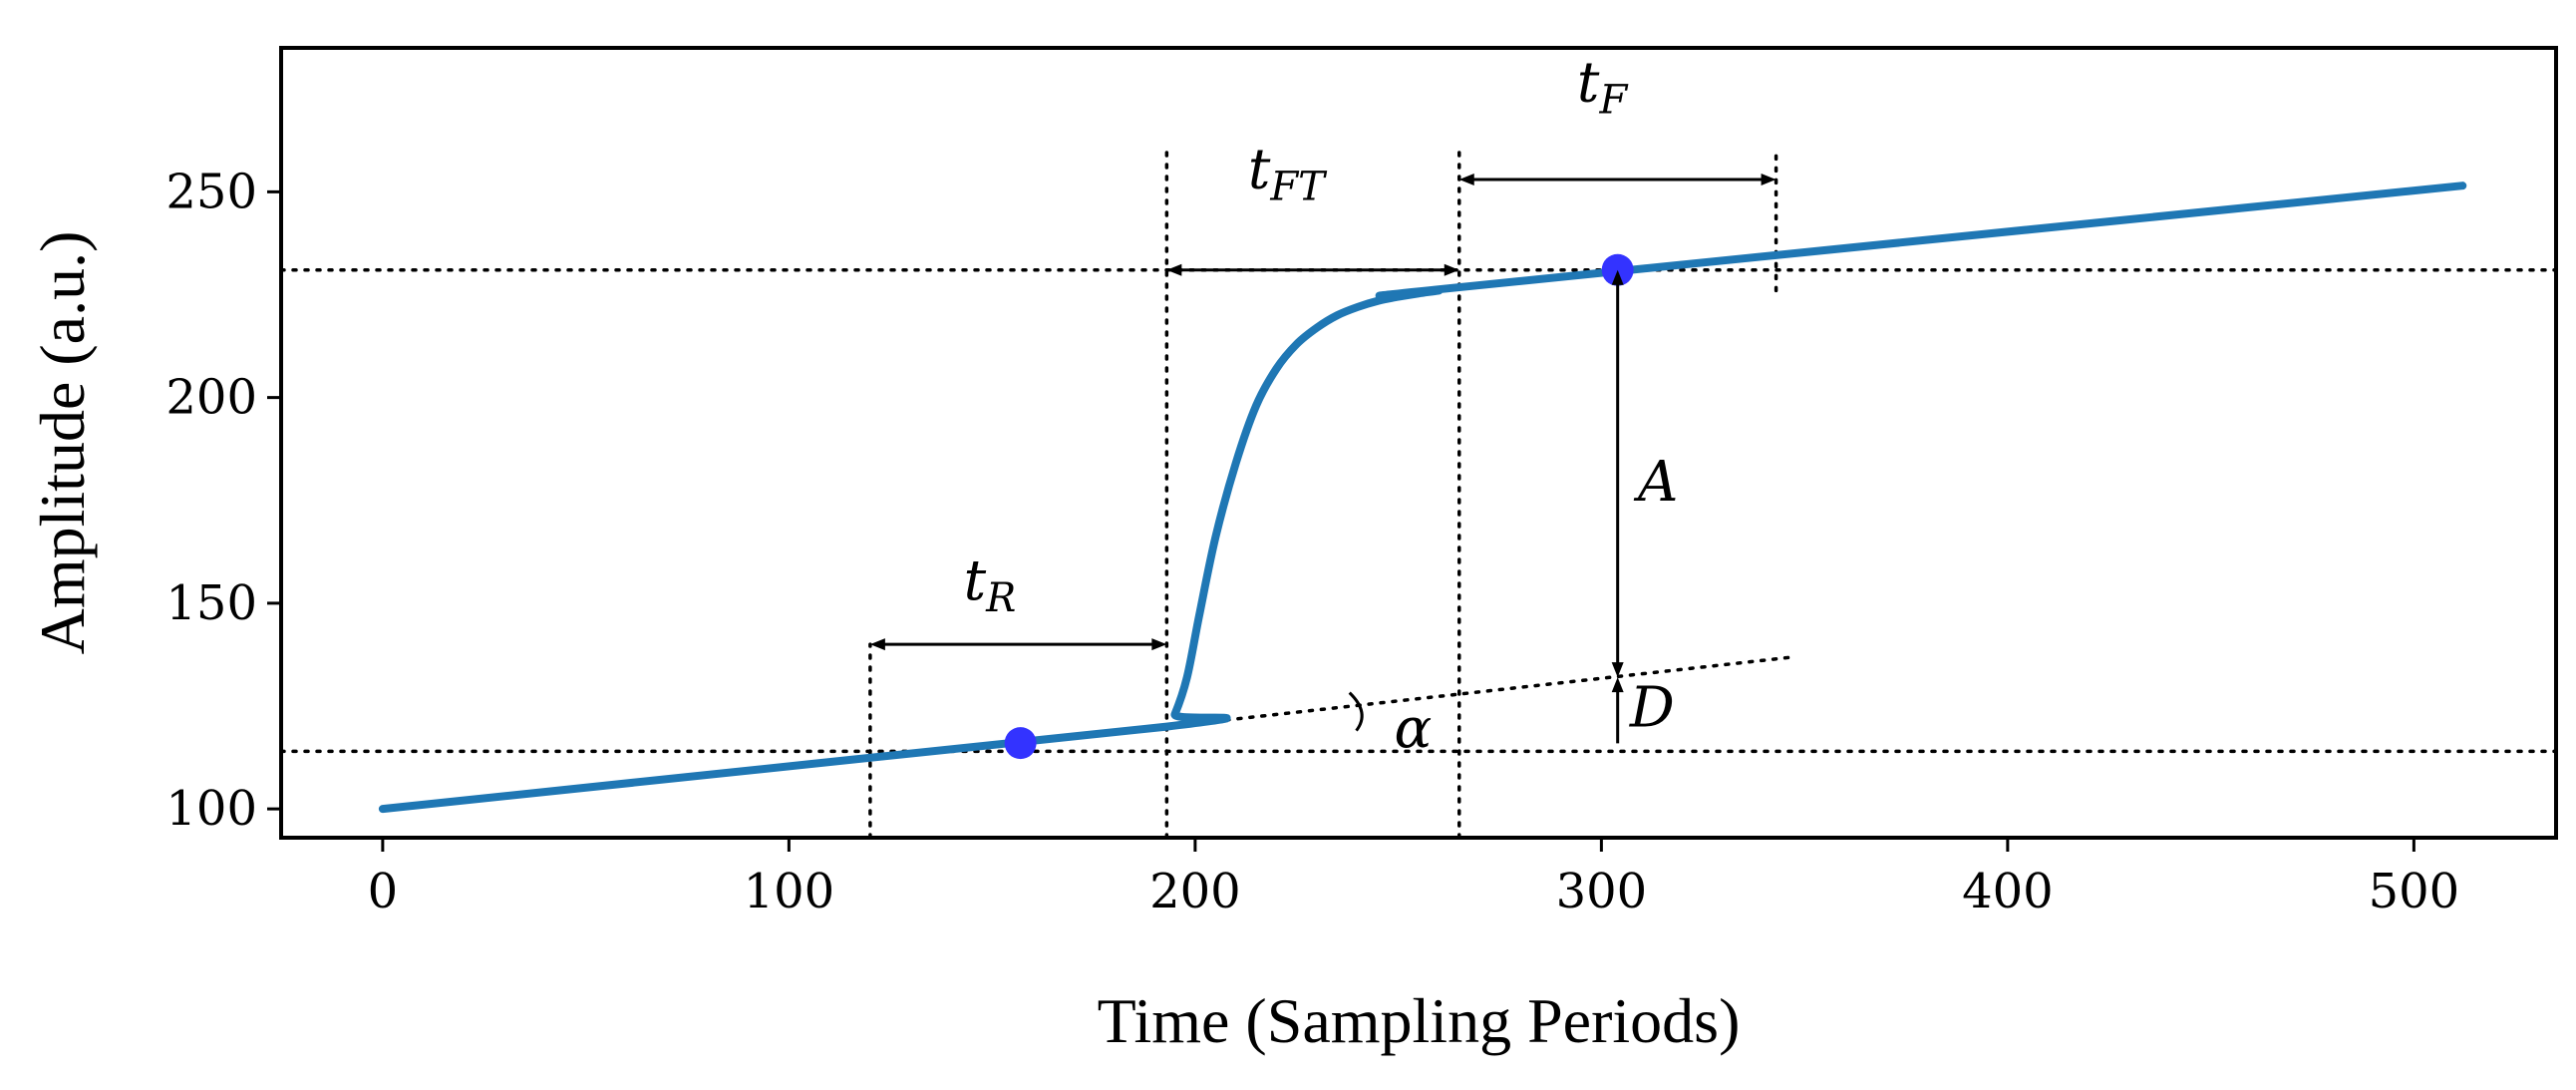 This screenshot has height=1090, width=2576. I want to click on t-f-label-main: t, so click(1588, 83).